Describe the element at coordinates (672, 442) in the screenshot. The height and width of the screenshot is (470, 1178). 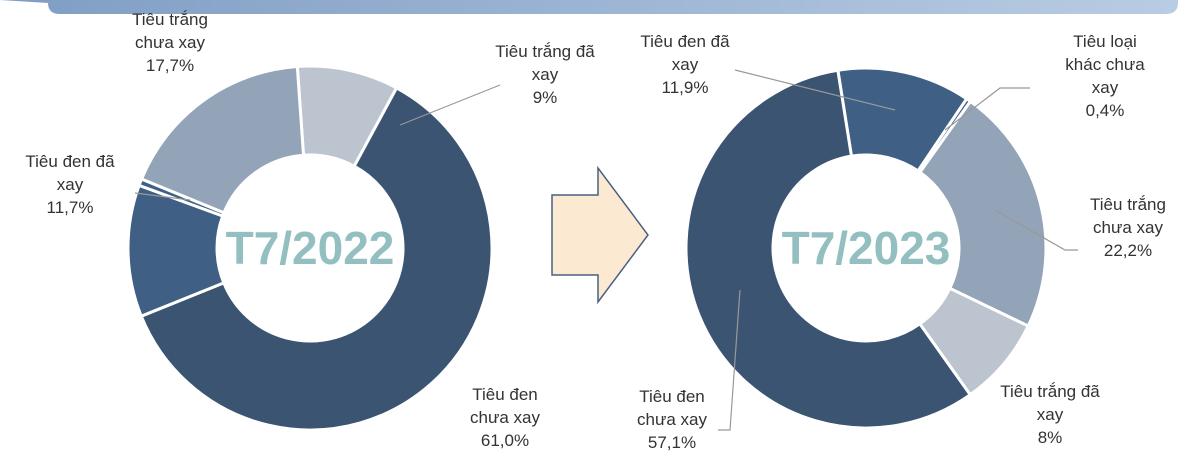
I see `value-label: 57,1%` at that location.